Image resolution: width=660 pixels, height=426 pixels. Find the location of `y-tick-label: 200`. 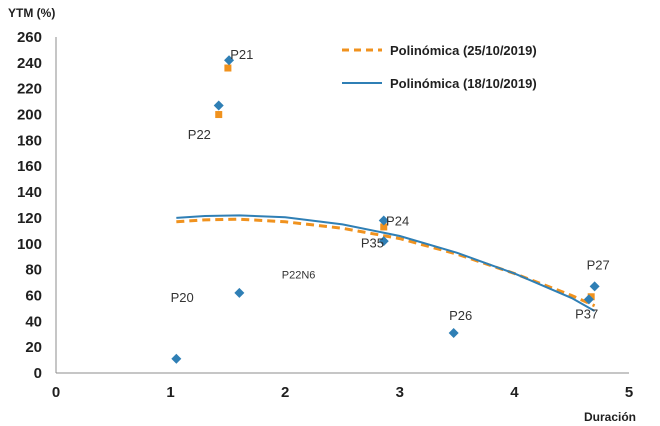

y-tick-label: 200 is located at coordinates (29, 115).